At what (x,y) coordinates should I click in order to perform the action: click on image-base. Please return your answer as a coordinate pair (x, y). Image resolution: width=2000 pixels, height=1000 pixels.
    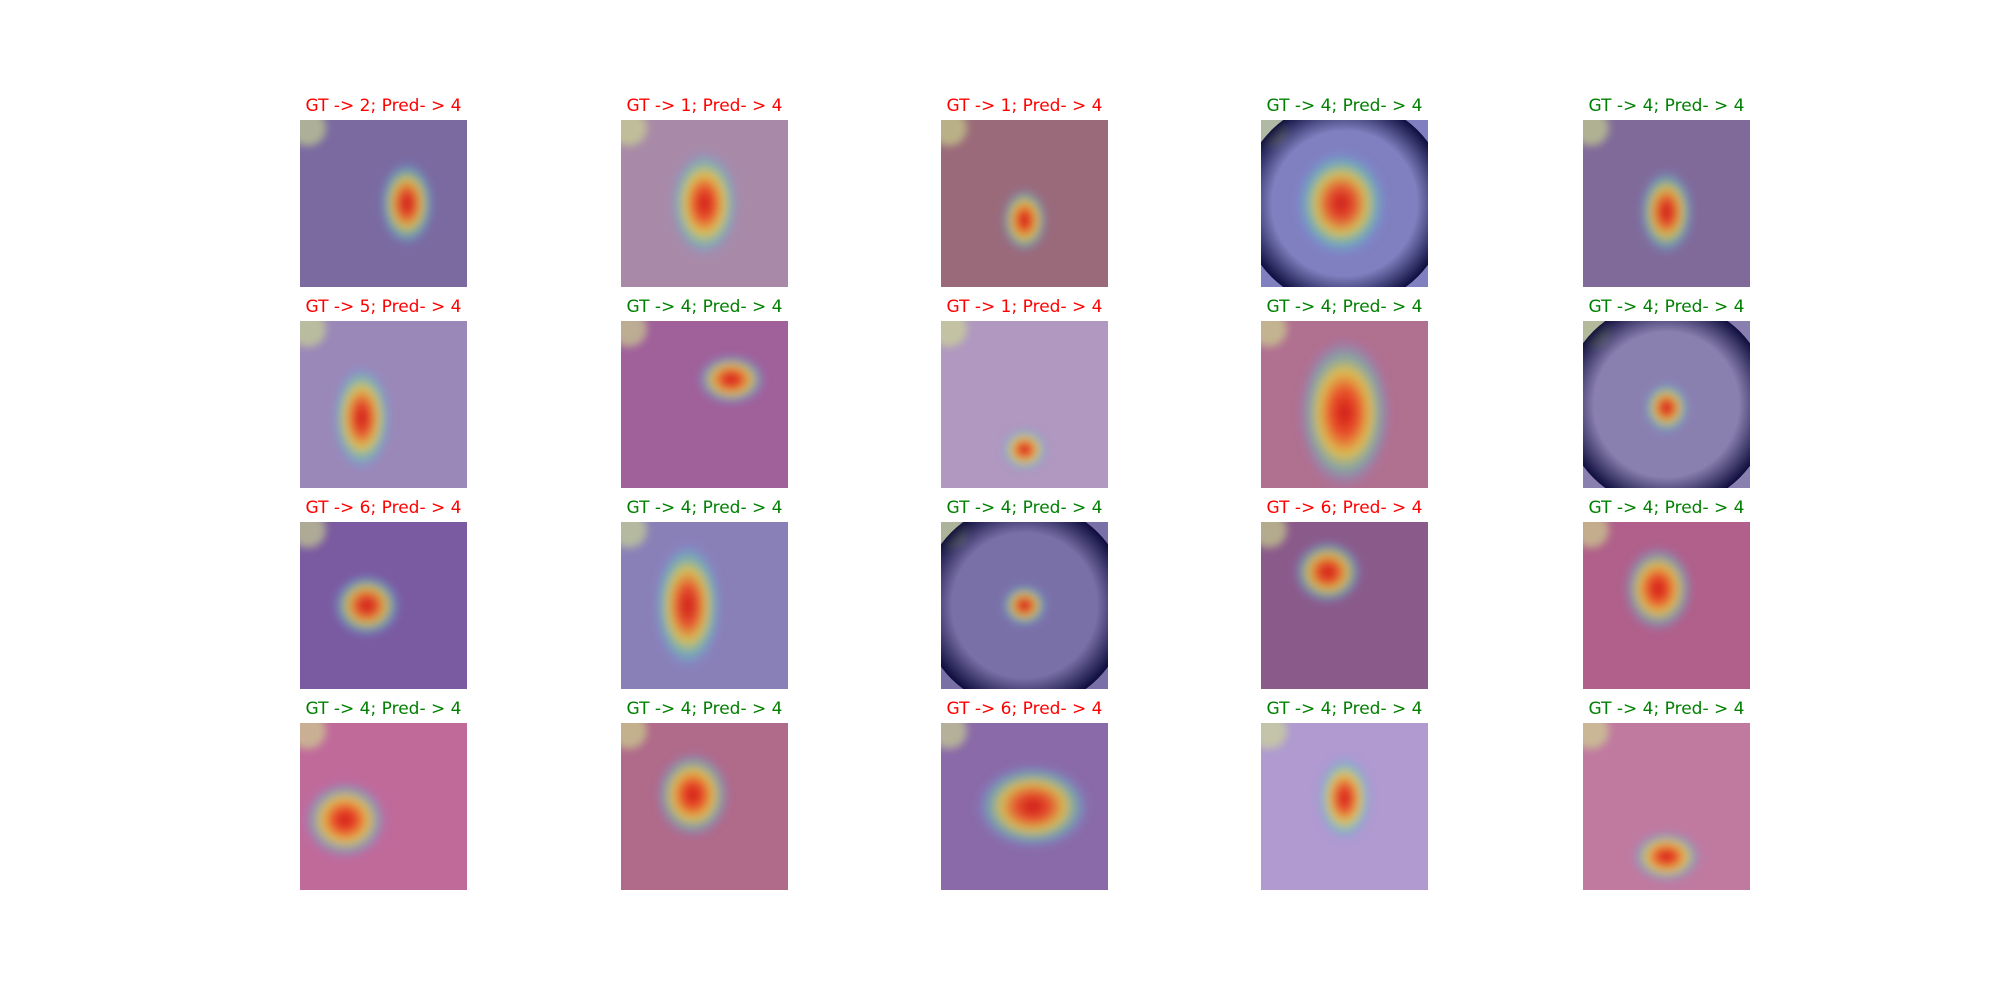
    Looking at the image, I should click on (704, 404).